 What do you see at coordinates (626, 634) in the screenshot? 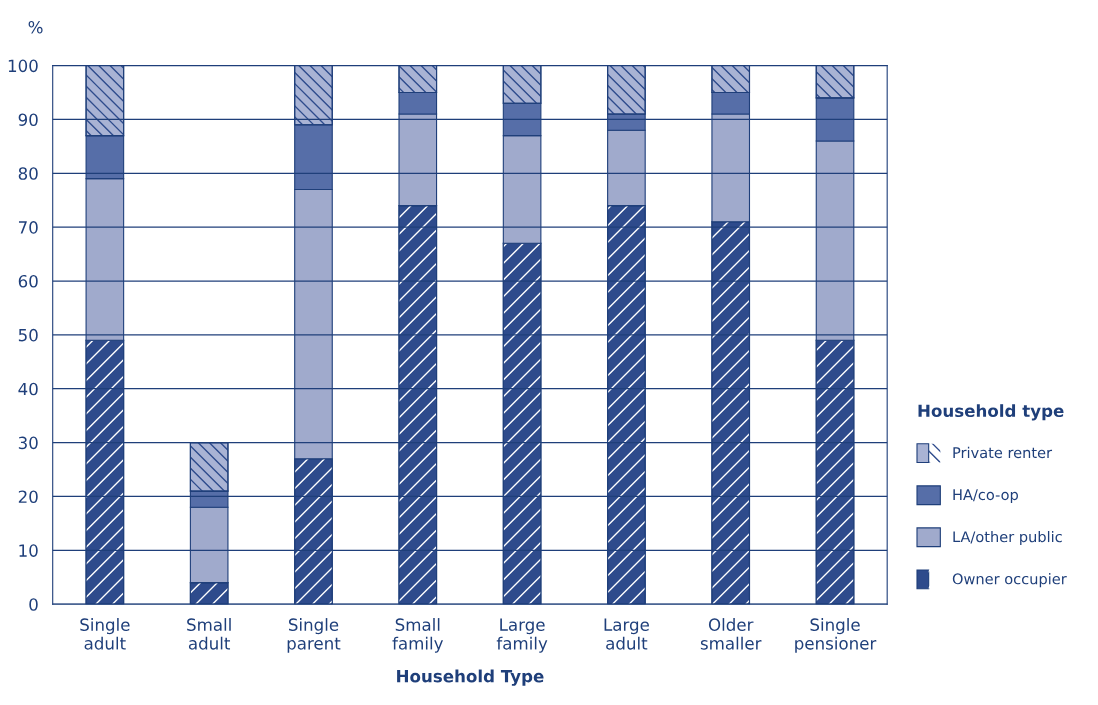
I see `x-tick-label: Large adult` at bounding box center [626, 634].